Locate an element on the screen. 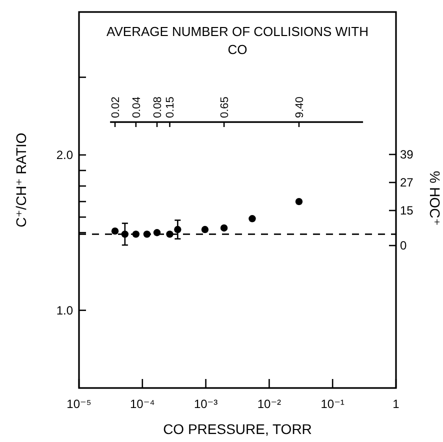  annotation: 0.15 is located at coordinates (170, 107).